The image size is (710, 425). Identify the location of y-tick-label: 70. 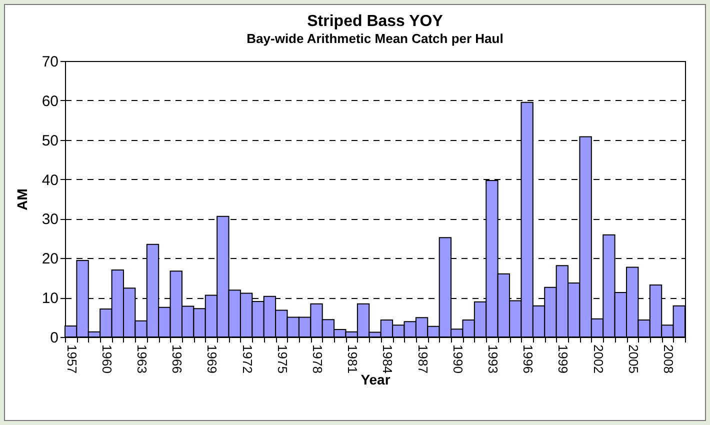
(50, 62).